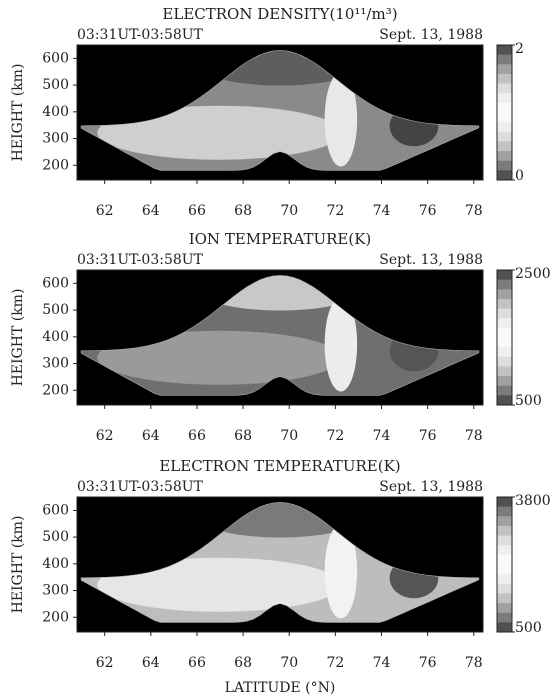 This screenshot has height=700, width=551. Describe the element at coordinates (280, 239) in the screenshot. I see `panel-title: ION TEMPERATURE(K)` at that location.